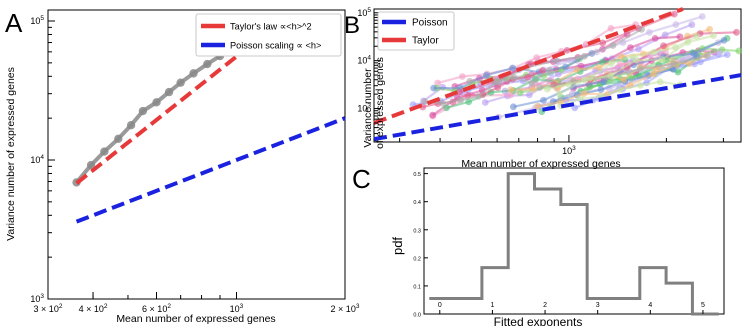 Image resolution: width=745 pixels, height=326 pixels. What do you see at coordinates (14, 23) in the screenshot?
I see `panel-label-a: A` at bounding box center [14, 23].